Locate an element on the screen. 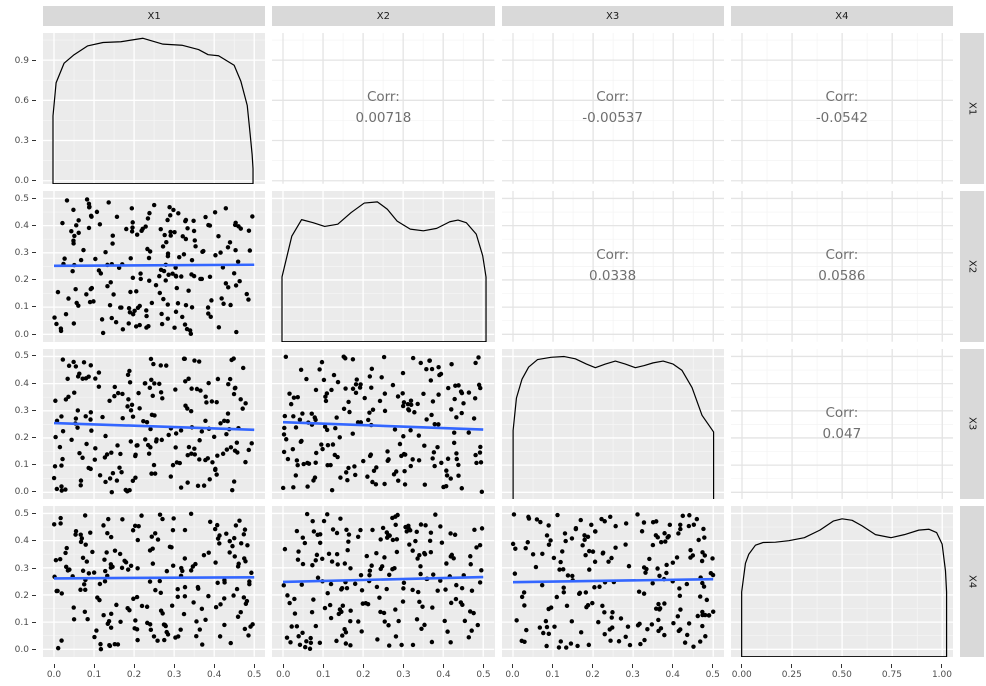 The image size is (986, 686). top-right-corner is located at coordinates (972, 16).